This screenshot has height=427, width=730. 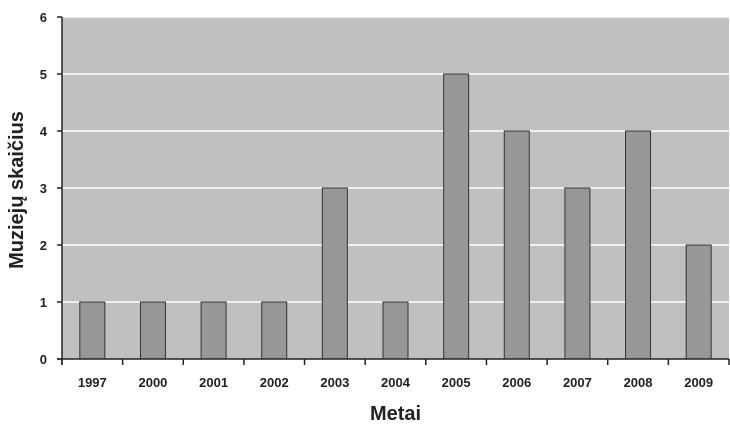 I want to click on bar-2006, so click(x=516, y=245).